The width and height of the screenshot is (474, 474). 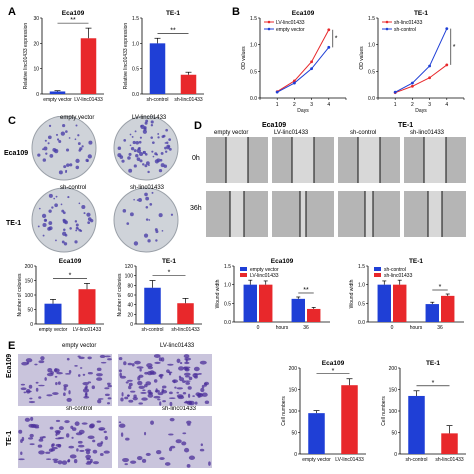 What do you see at coordinates (284, 411) in the screenshot?
I see `y-axis-label: Cell numbers` at bounding box center [284, 411].